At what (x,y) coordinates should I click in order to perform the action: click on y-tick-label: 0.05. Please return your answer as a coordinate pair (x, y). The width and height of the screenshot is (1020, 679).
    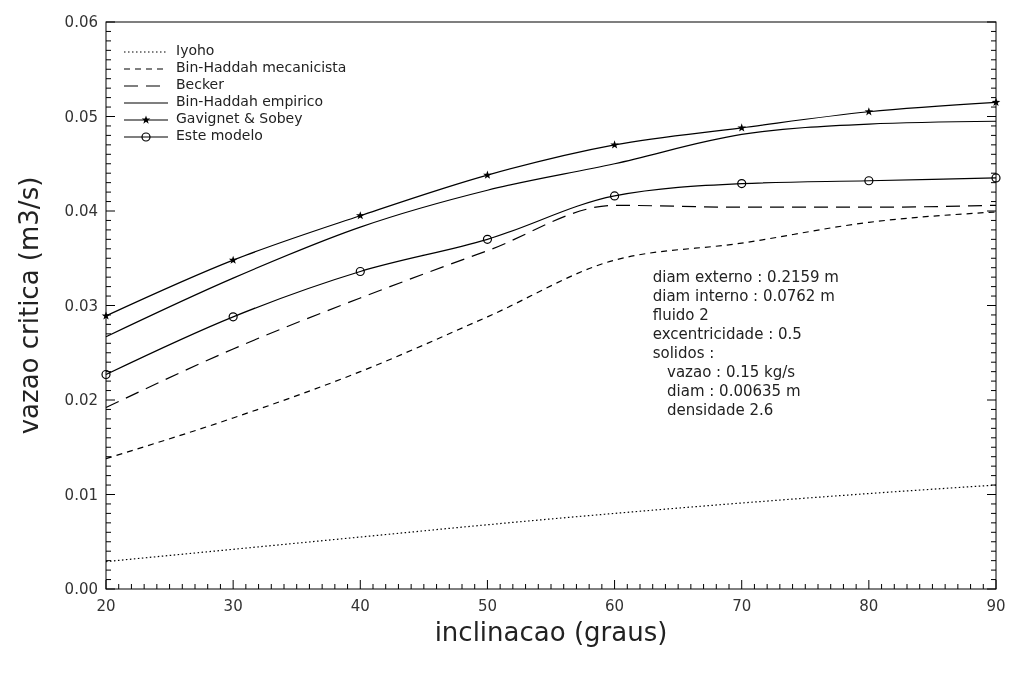
    Looking at the image, I should click on (81, 116).